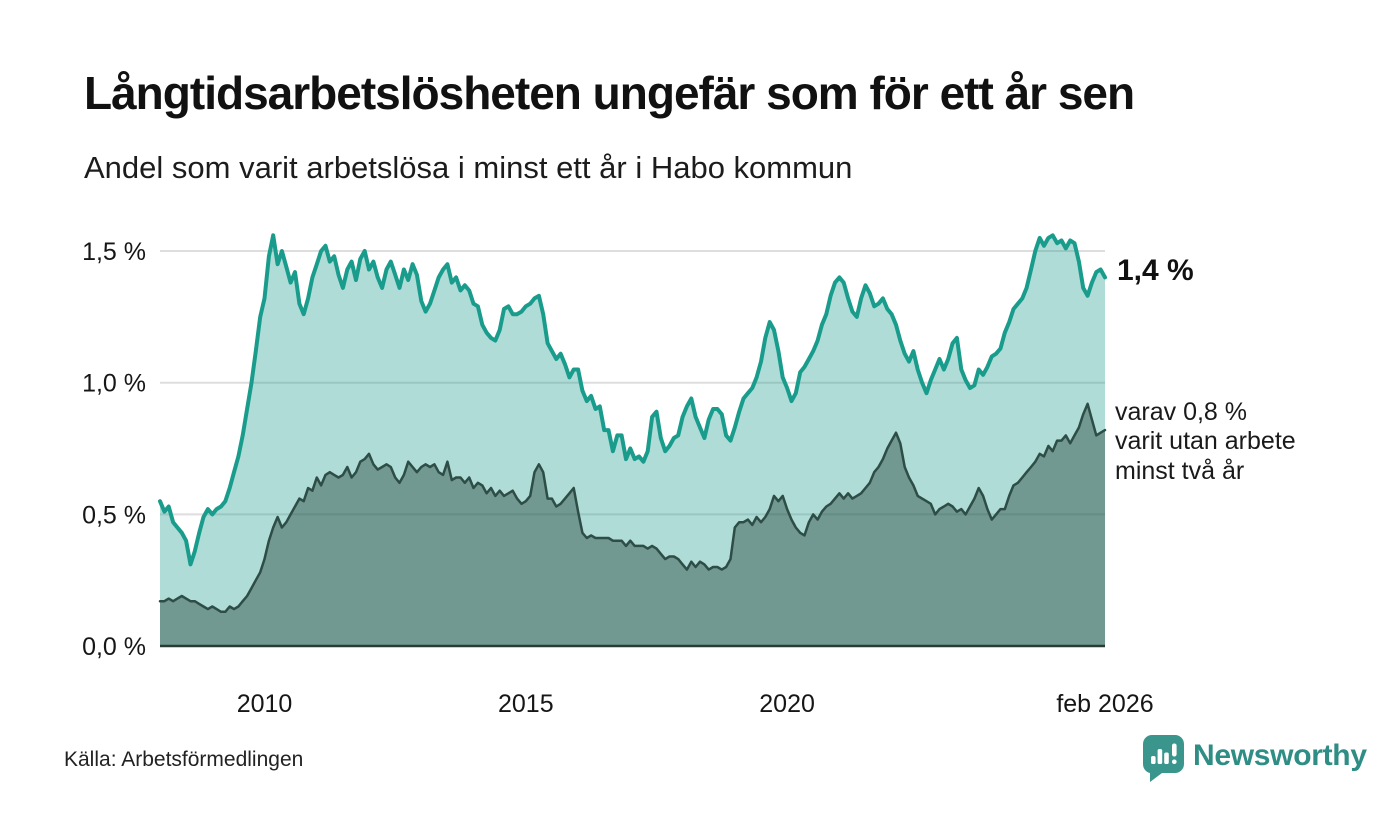 This screenshot has width=1400, height=840. I want to click on x-tick-label: feb 2026, so click(1104, 704).